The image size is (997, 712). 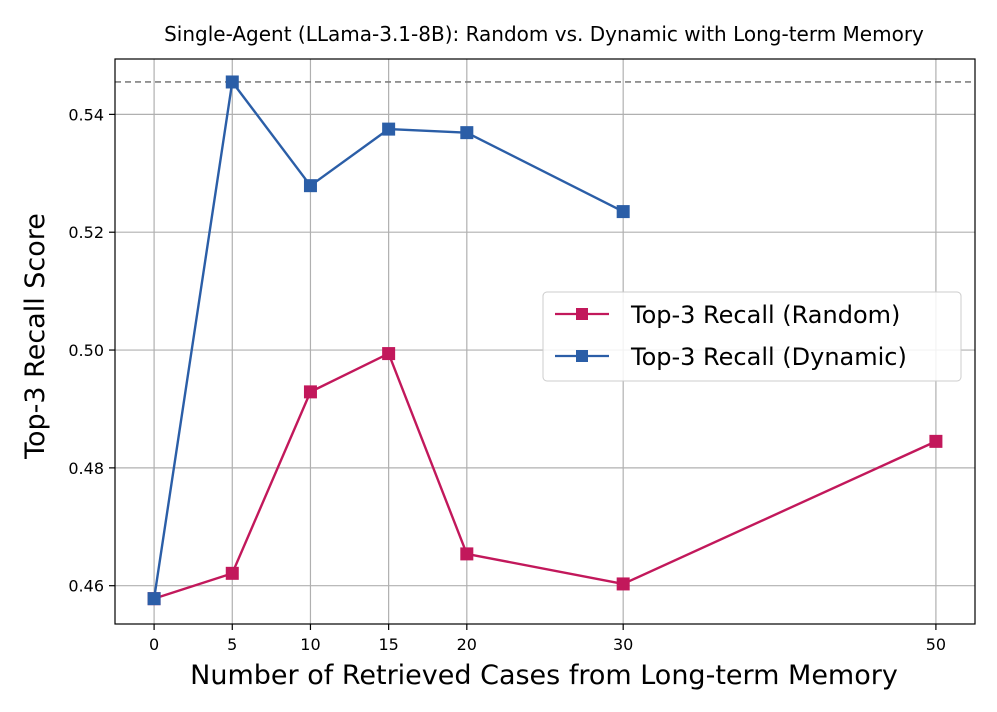 I want to click on x-tick-label: 50, so click(x=936, y=644).